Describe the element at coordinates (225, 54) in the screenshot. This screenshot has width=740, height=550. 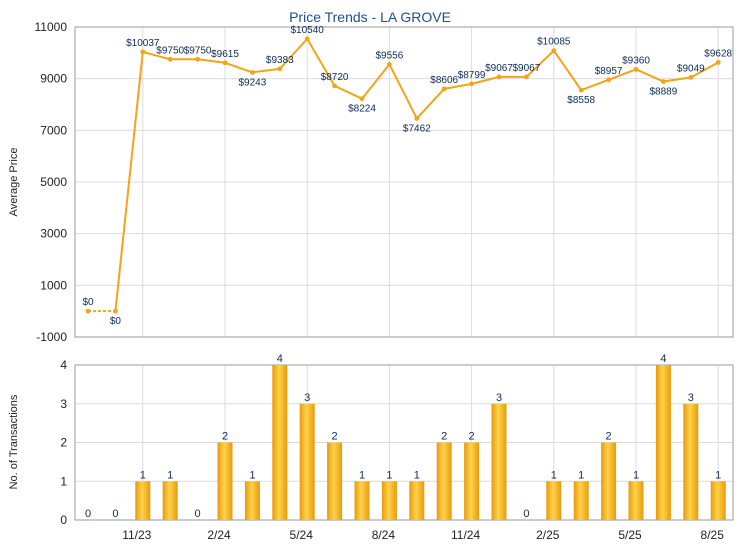
I see `price-data-label: $9615` at that location.